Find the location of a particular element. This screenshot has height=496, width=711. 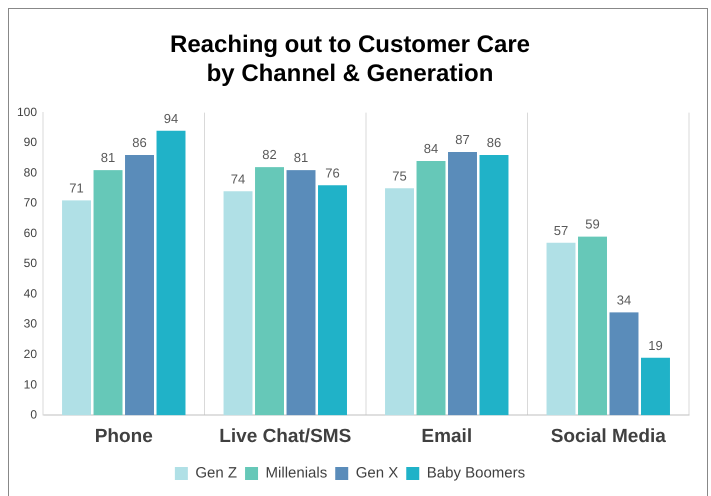

y-tick-label: 20 is located at coordinates (31, 353).